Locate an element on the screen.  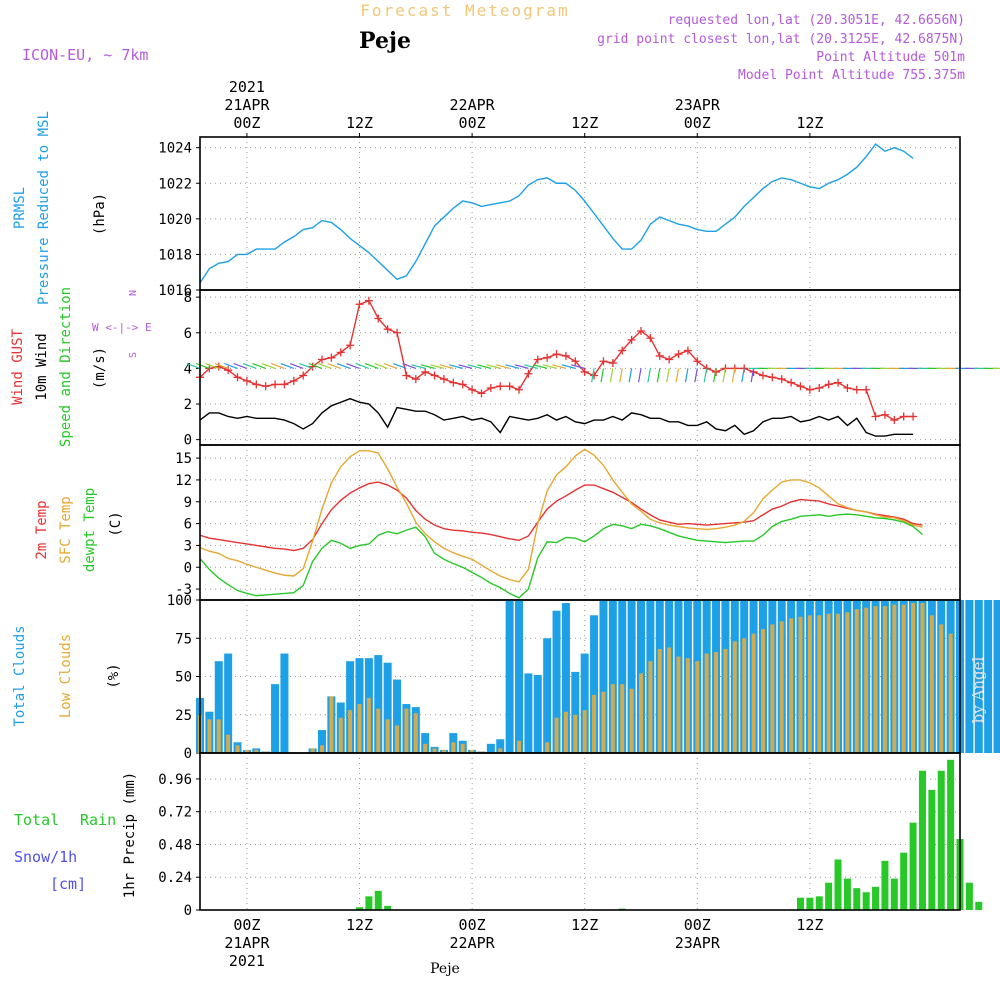
prmsl-label: PRMSL is located at coordinates (20, 208).